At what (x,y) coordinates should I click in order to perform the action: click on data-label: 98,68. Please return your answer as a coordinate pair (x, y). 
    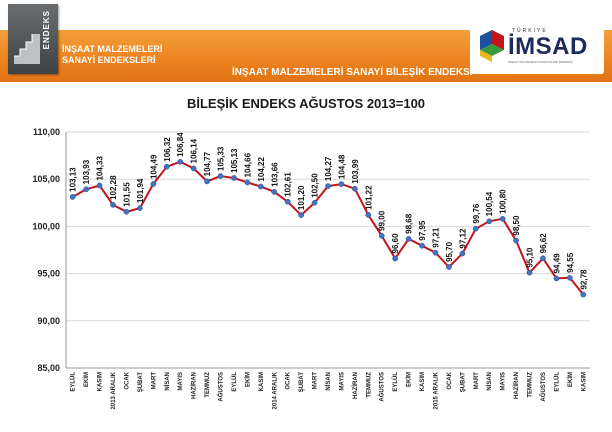
    Looking at the image, I should click on (409, 223).